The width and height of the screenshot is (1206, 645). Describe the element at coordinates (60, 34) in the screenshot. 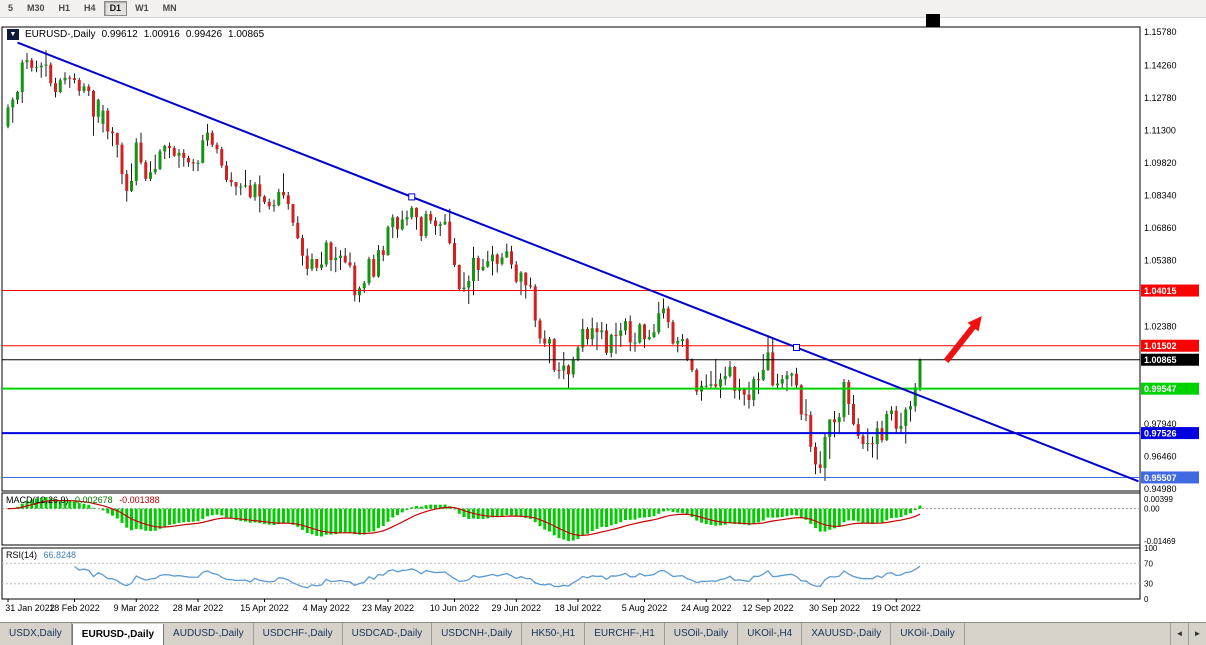

I see `chart-symbol-period: EURUSD-,Daily` at that location.